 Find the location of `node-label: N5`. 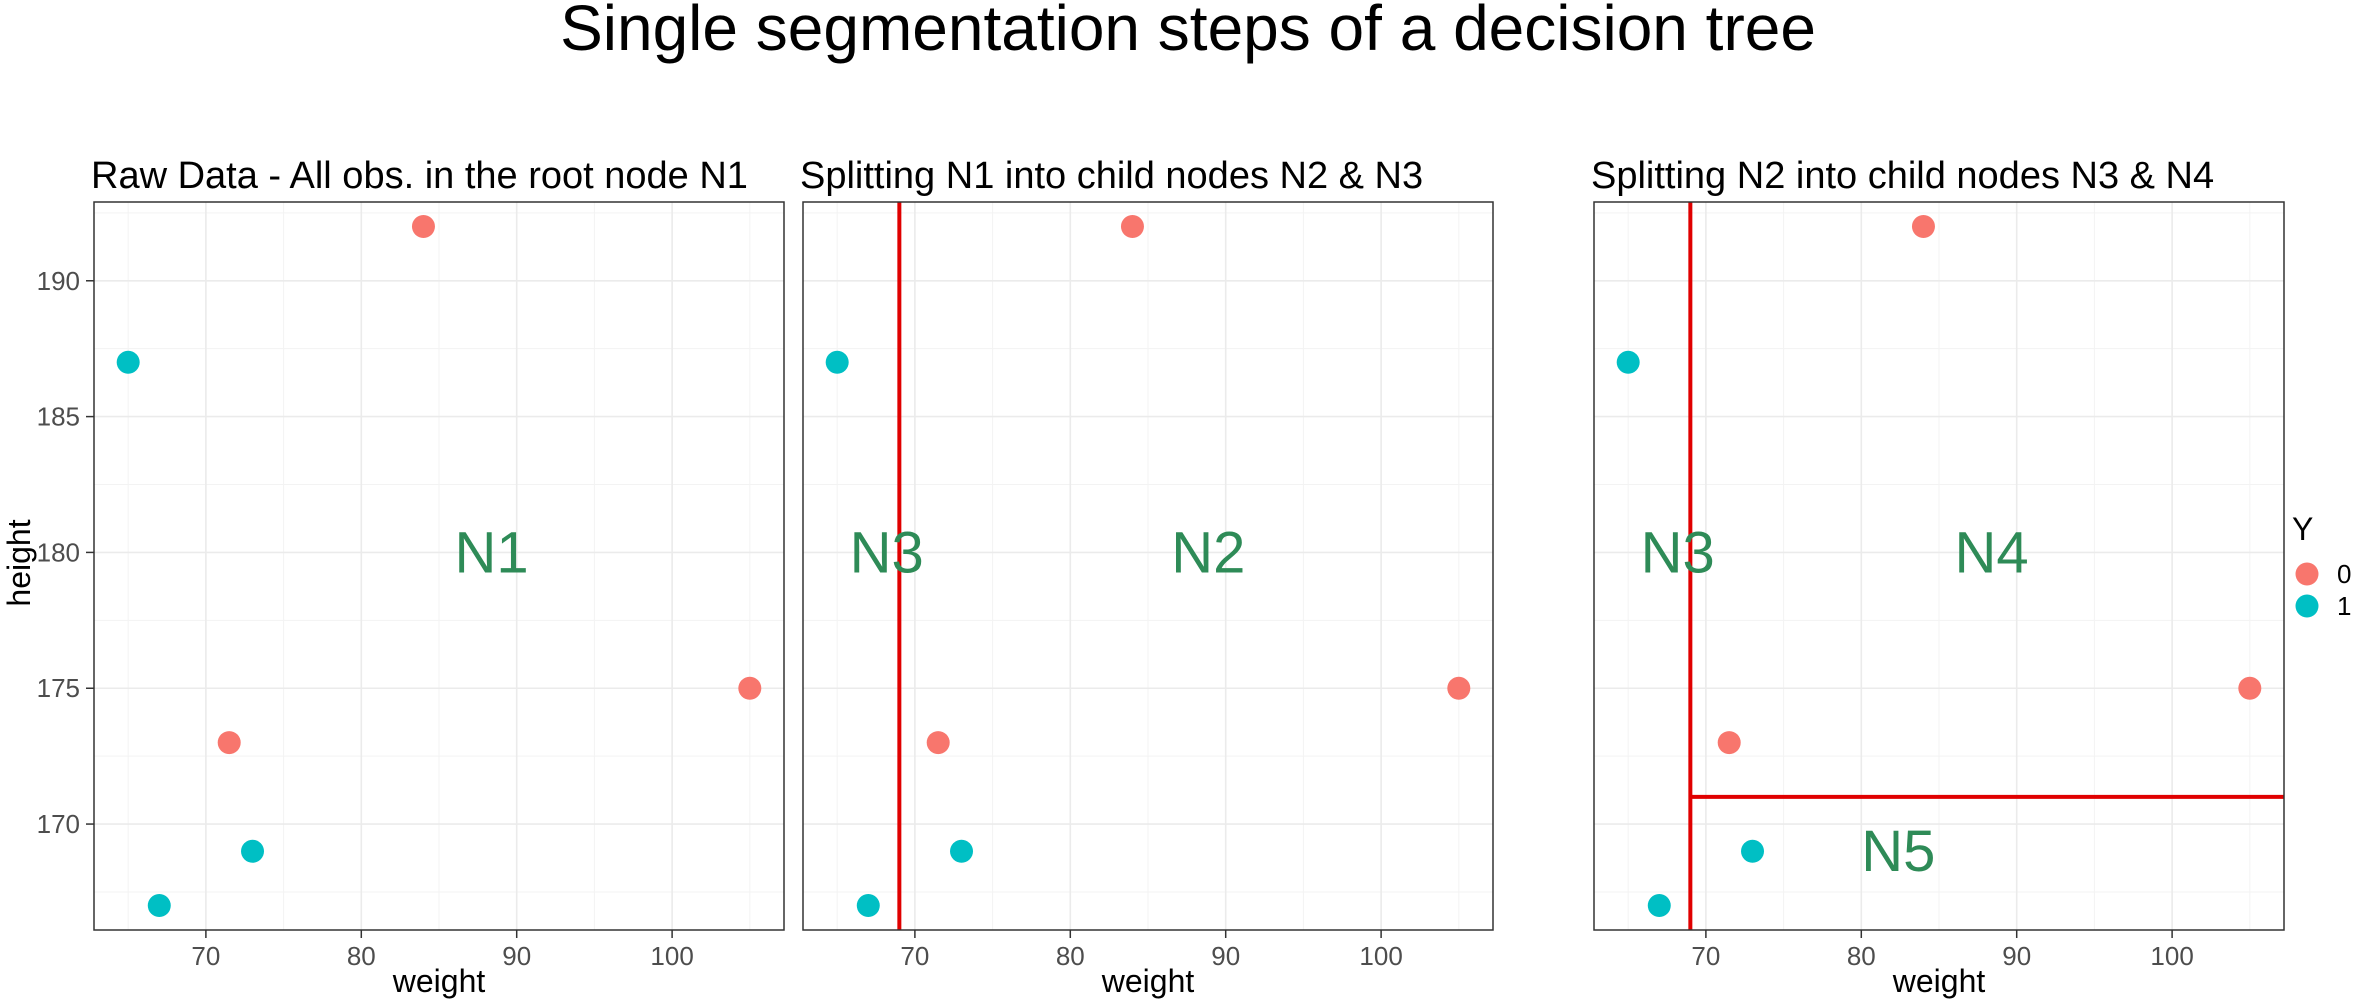

node-label: N5 is located at coordinates (1898, 851).